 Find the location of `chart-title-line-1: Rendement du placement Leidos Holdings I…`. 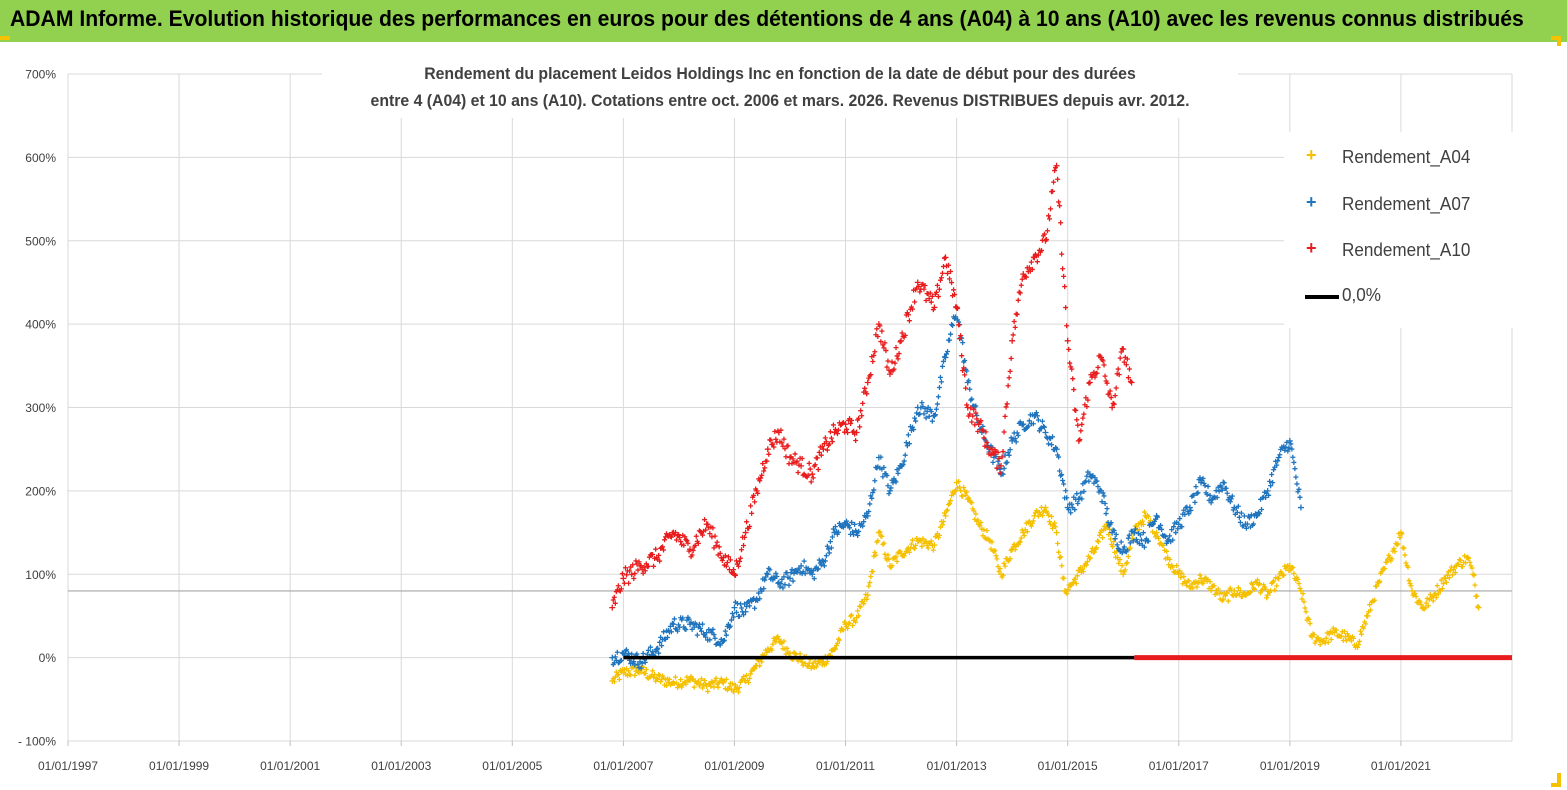

chart-title-line-1: Rendement du placement Leidos Holdings I… is located at coordinates (780, 73).